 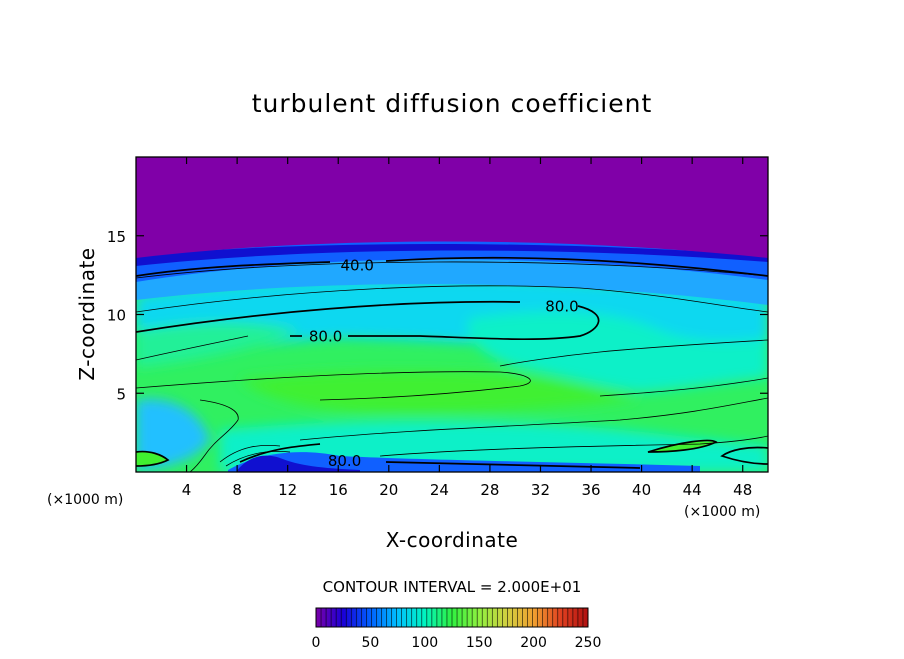 What do you see at coordinates (452, 587) in the screenshot?
I see `contour-interval-label: CONTOUR INTERVAL = 2.000E+01` at bounding box center [452, 587].